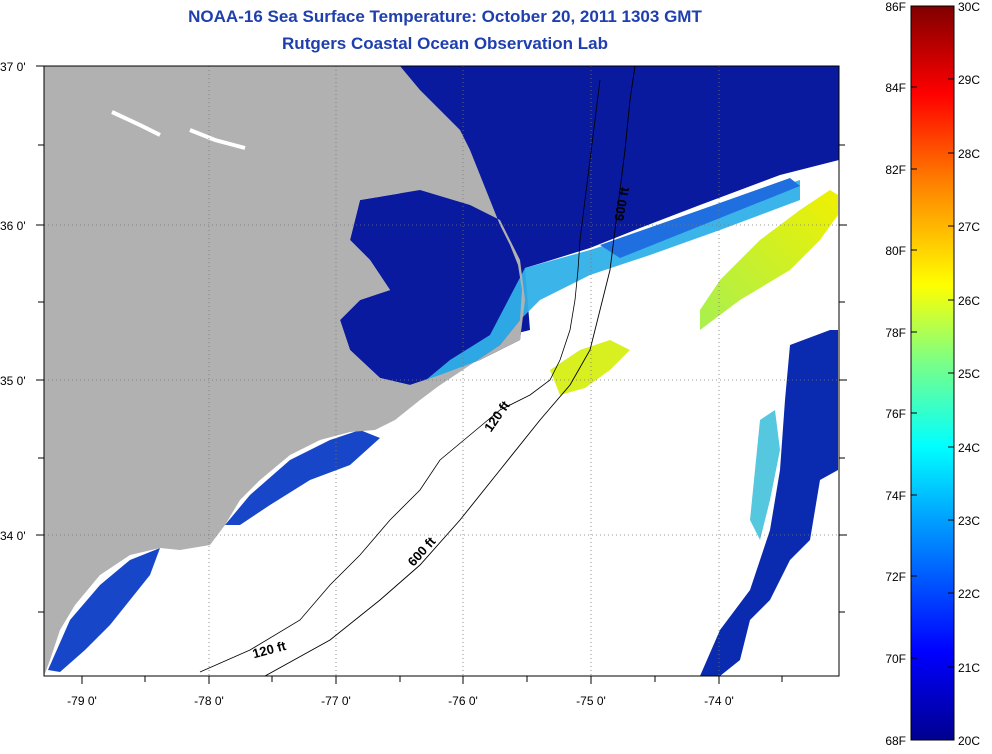 Image resolution: width=992 pixels, height=754 pixels. What do you see at coordinates (951, 373) in the screenshot?
I see `colorbar-c-ticks` at bounding box center [951, 373].